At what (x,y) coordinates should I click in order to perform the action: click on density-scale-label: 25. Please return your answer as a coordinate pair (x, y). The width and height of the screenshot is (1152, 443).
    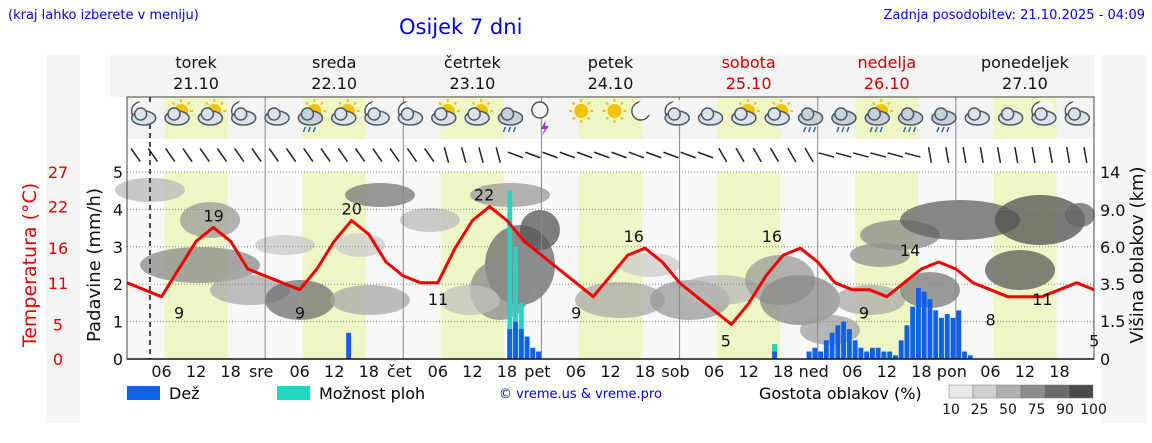
    Looking at the image, I should click on (980, 410).